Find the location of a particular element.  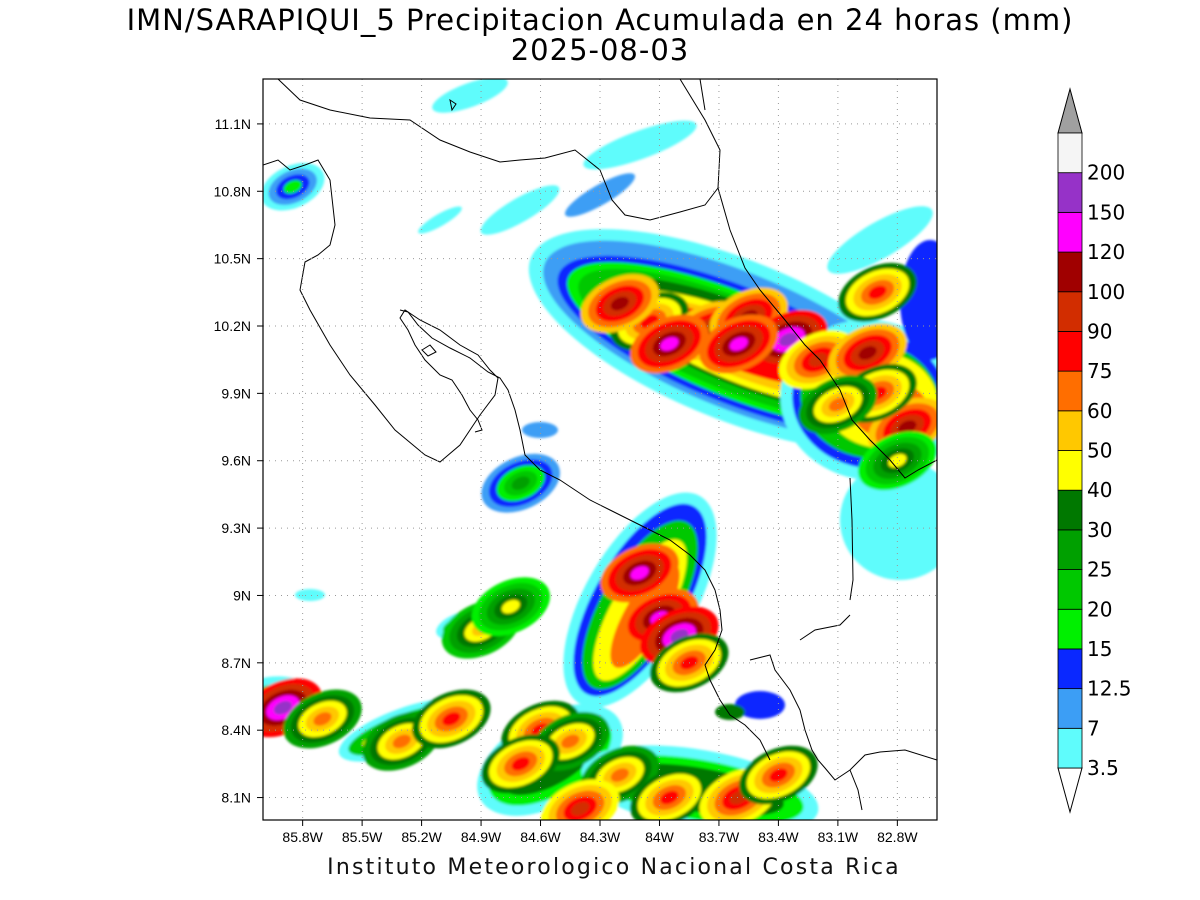

colorbar-label: 20 is located at coordinates (1099, 609).